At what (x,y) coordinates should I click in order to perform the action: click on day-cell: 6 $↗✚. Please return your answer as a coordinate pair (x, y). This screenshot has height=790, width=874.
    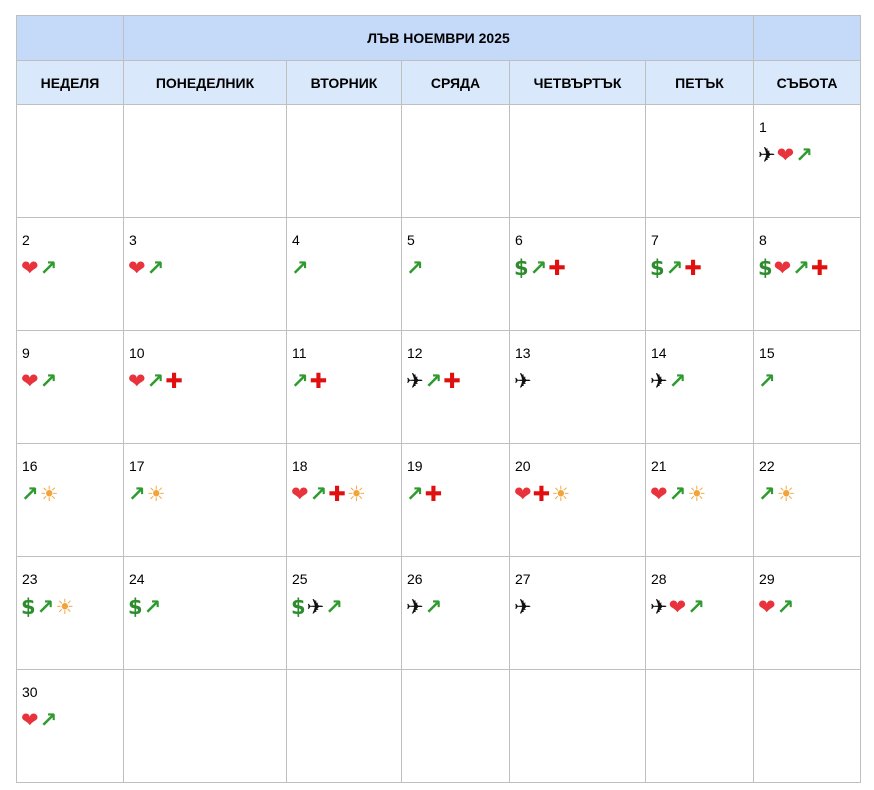
    Looking at the image, I should click on (577, 274).